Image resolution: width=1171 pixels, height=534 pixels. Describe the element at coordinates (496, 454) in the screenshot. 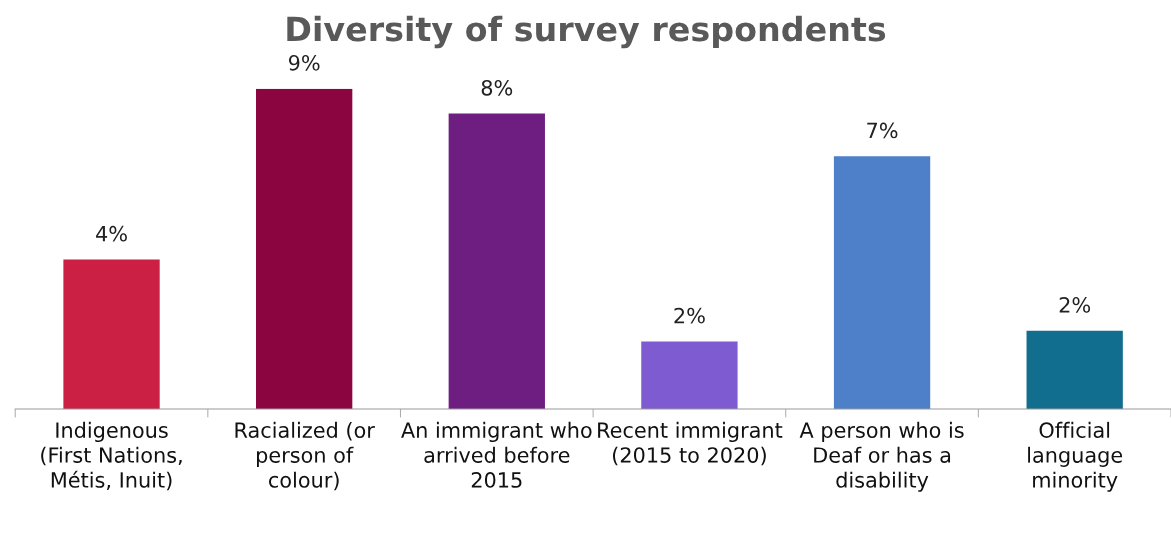

I see `x-tick-label: An immigrant who arrived before 2015` at that location.